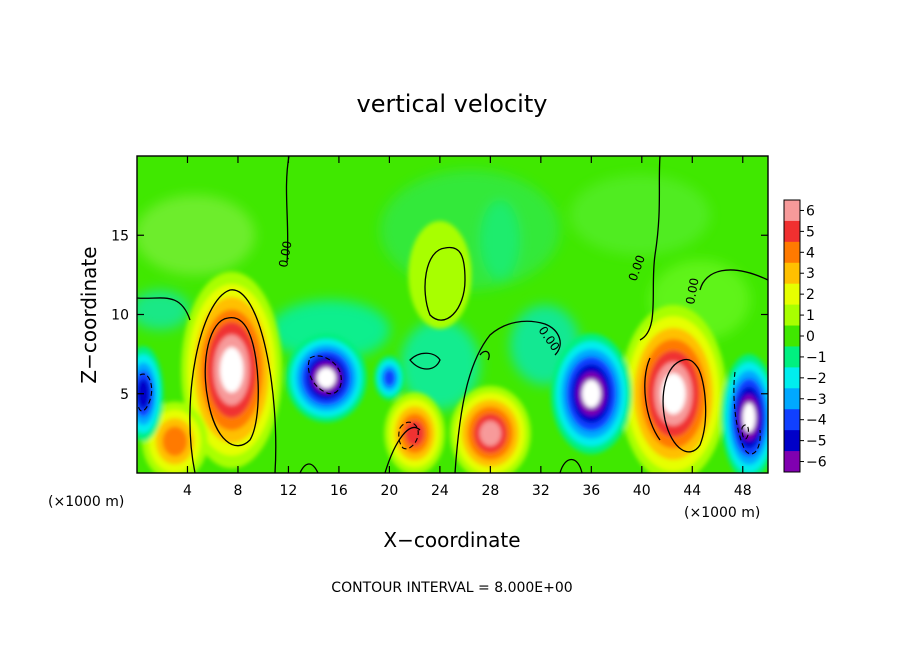  I want to click on y-axis-label: Z−coordinate, so click(89, 314).